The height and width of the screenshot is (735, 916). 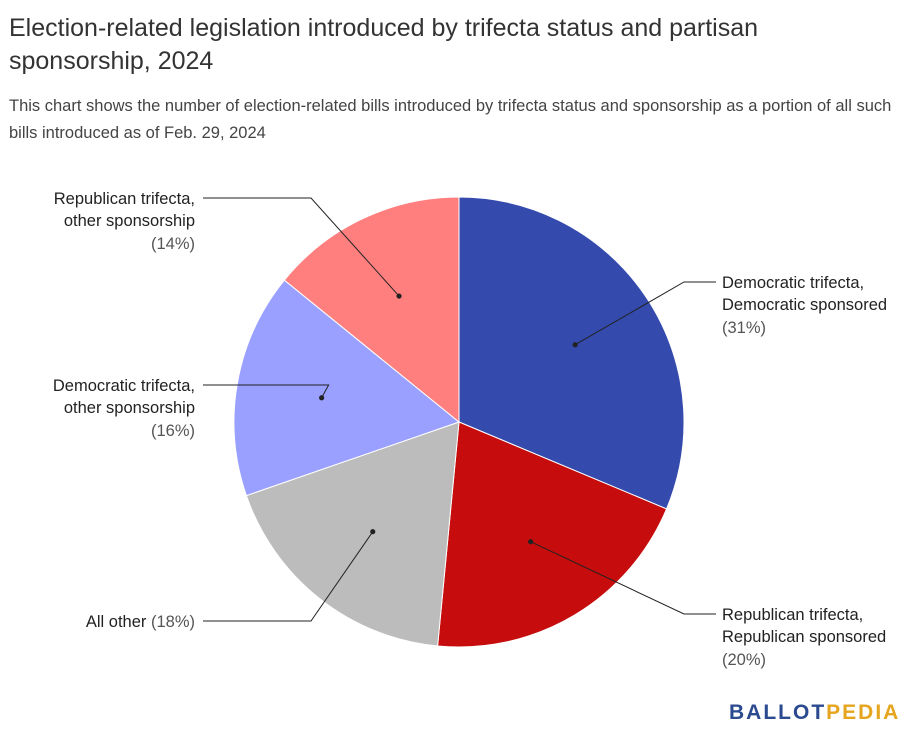 What do you see at coordinates (804, 637) in the screenshot?
I see `slice-label-line: Republican sponsored` at bounding box center [804, 637].